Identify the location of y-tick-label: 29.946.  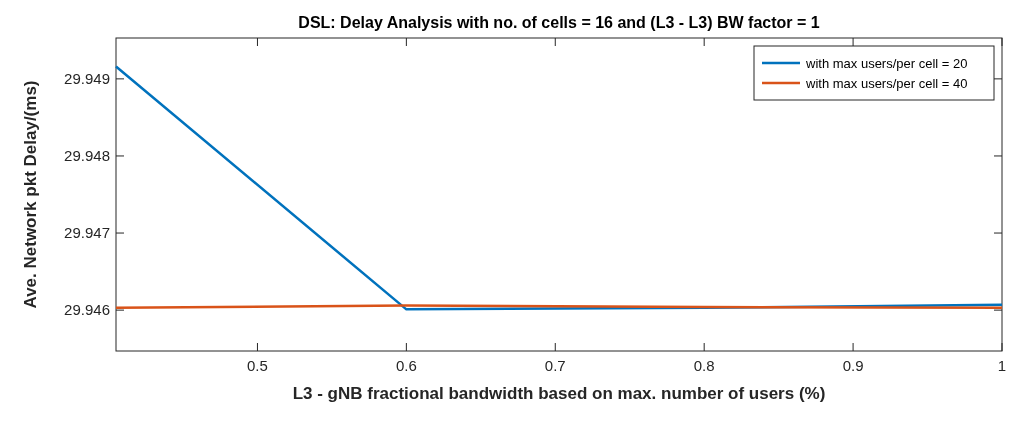
(87, 310).